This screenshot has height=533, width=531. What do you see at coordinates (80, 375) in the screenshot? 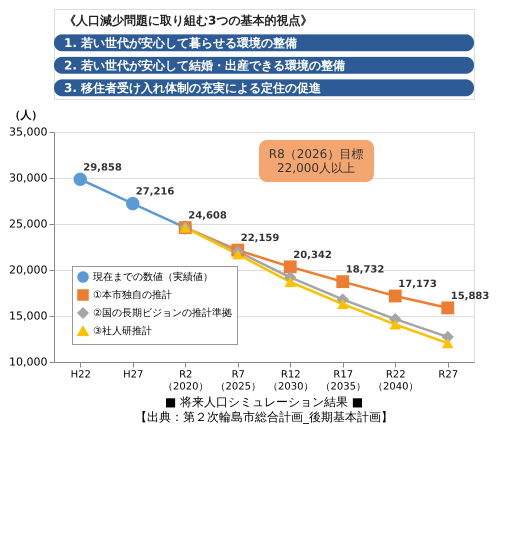
I see `x-tick-label: H22` at bounding box center [80, 375].